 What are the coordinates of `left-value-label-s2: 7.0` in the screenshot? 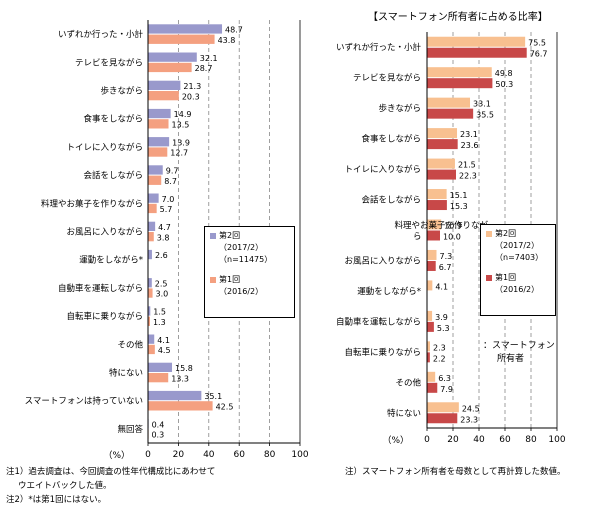 It's located at (168, 199).